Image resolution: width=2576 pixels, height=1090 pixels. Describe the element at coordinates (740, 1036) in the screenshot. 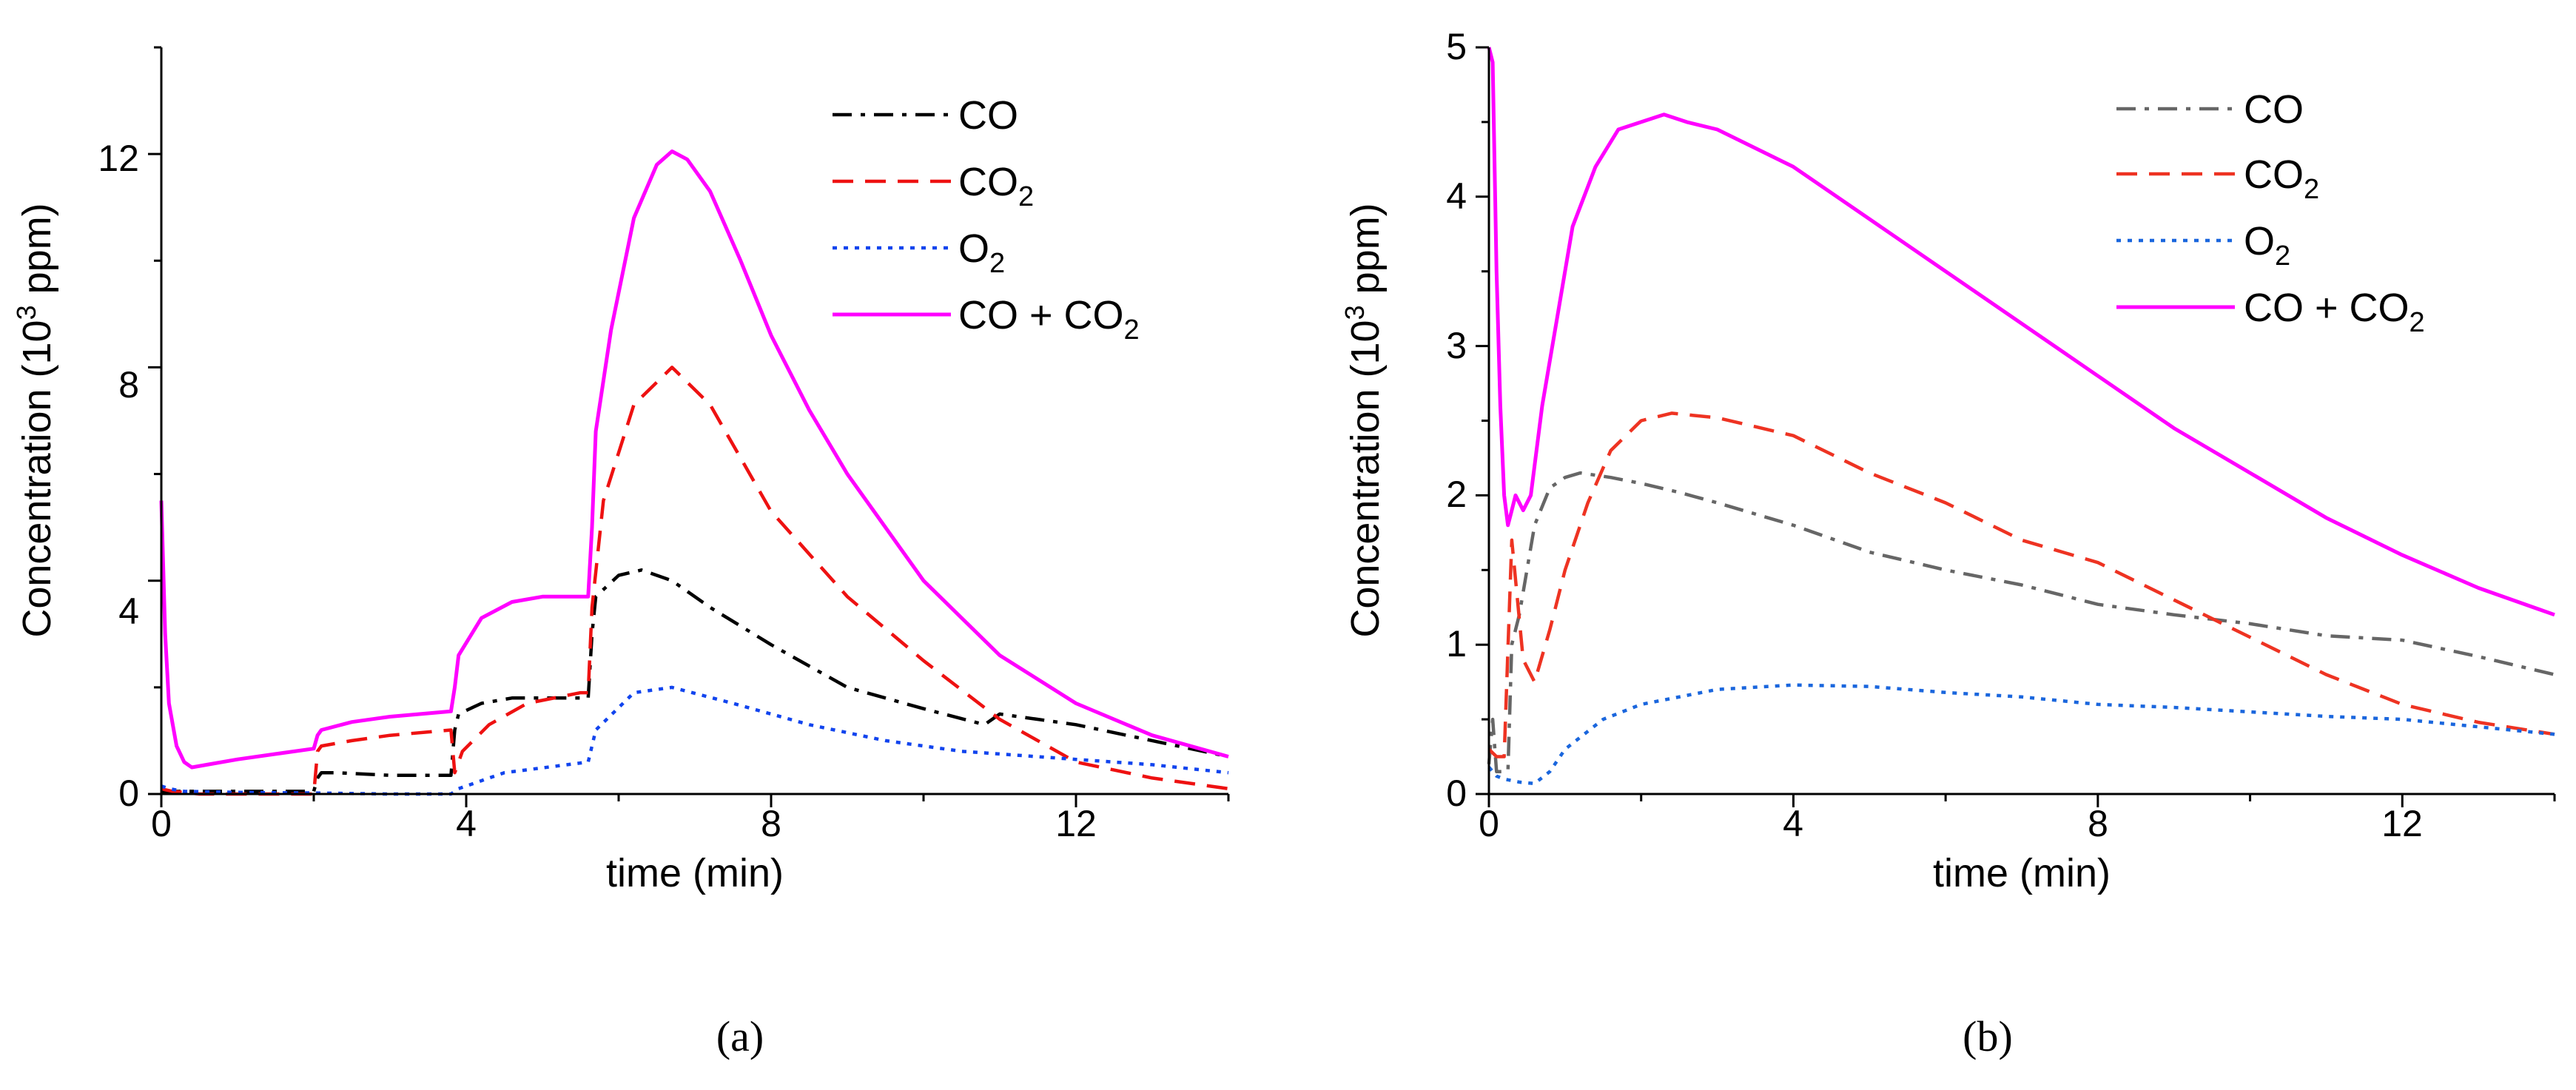

I see `caption-a: (a)` at that location.